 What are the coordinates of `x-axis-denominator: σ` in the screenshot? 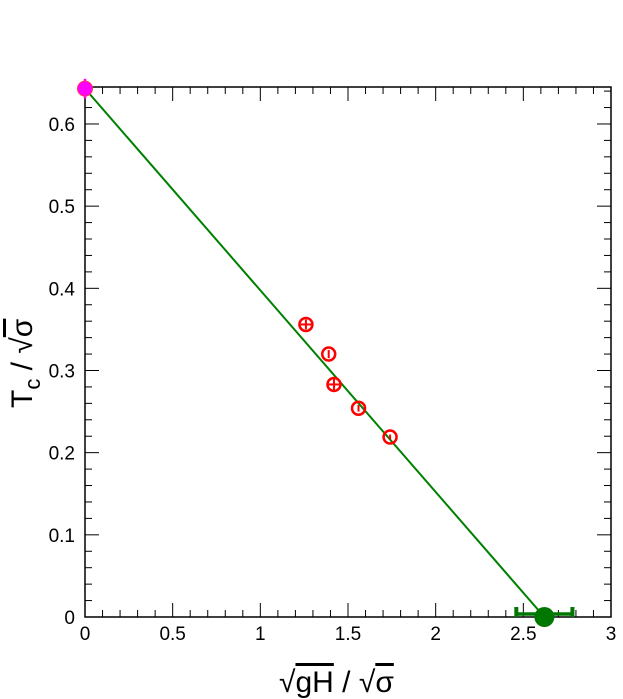 It's located at (384, 682).